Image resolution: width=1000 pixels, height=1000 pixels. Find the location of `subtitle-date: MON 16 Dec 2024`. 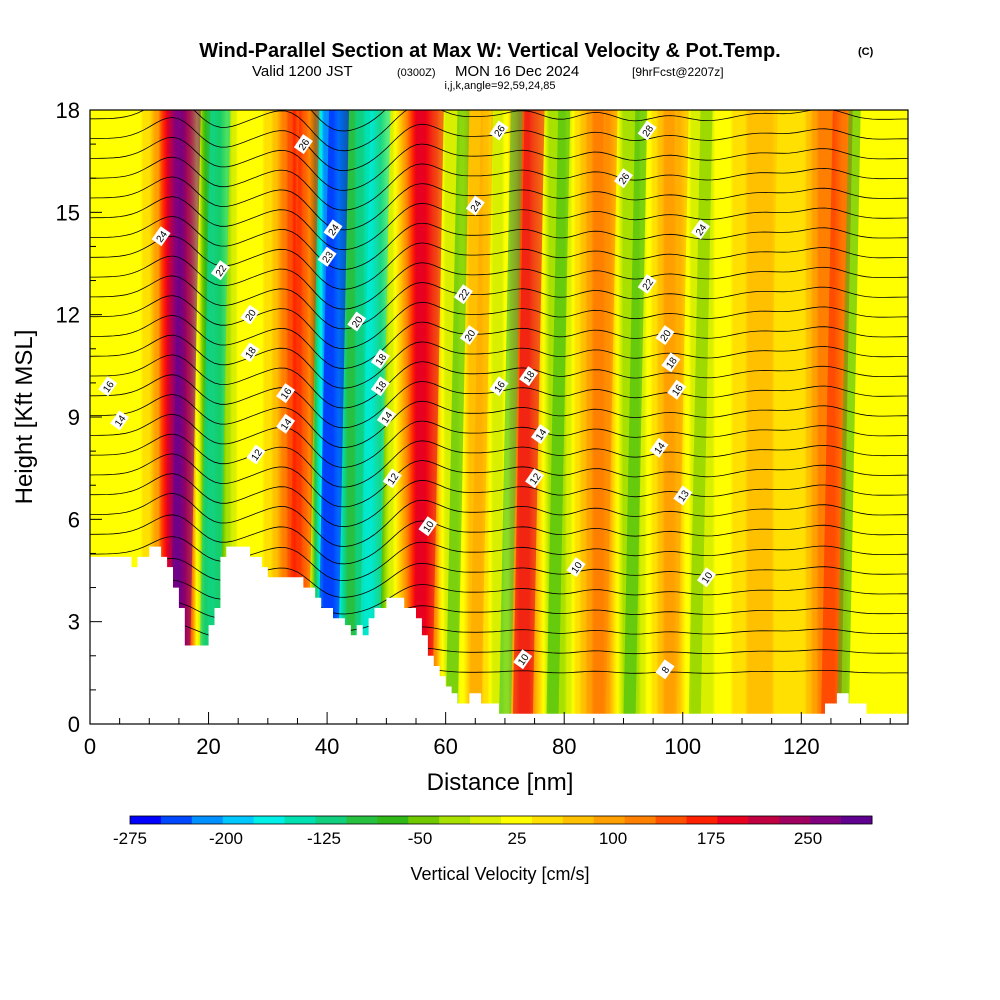

subtitle-date: MON 16 Dec 2024 is located at coordinates (517, 71).